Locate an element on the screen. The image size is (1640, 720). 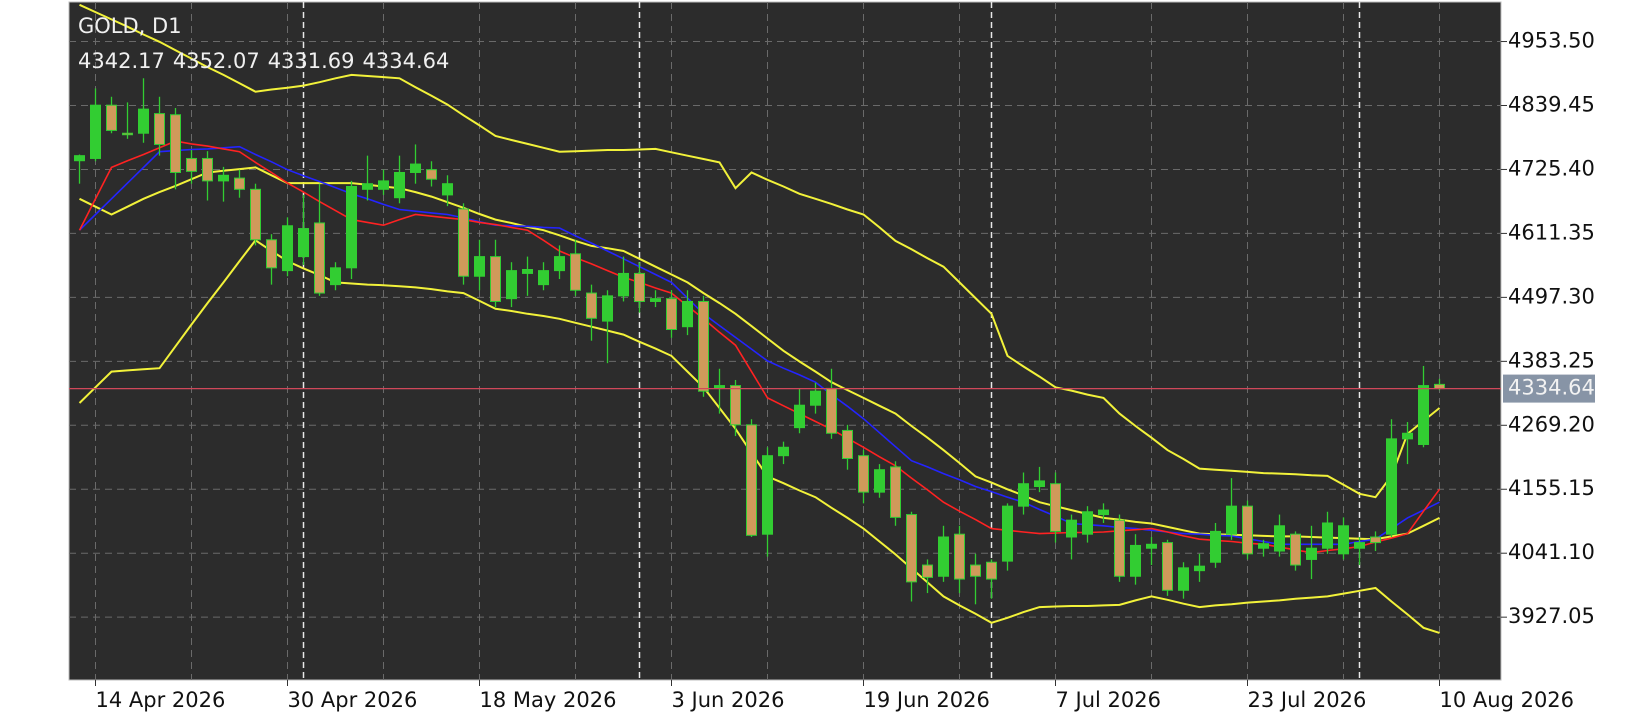
x-tick-label: 30 Apr 2026 is located at coordinates (353, 700).